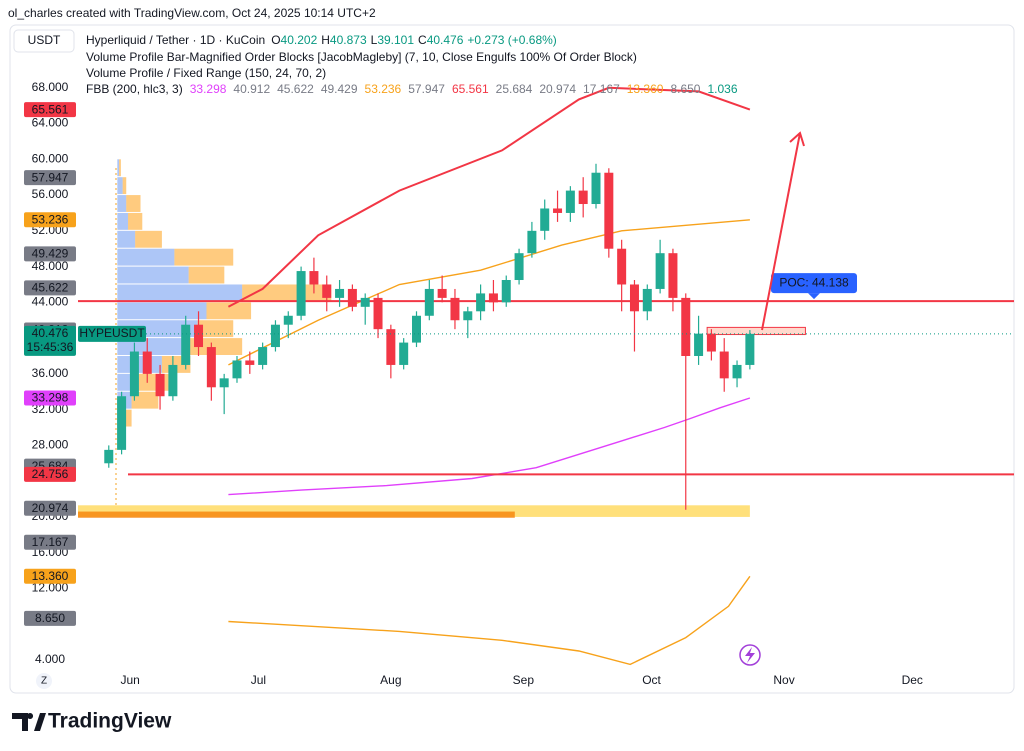 This screenshot has width=1024, height=751. What do you see at coordinates (325, 40) in the screenshot?
I see `ohlc-label: H` at bounding box center [325, 40].